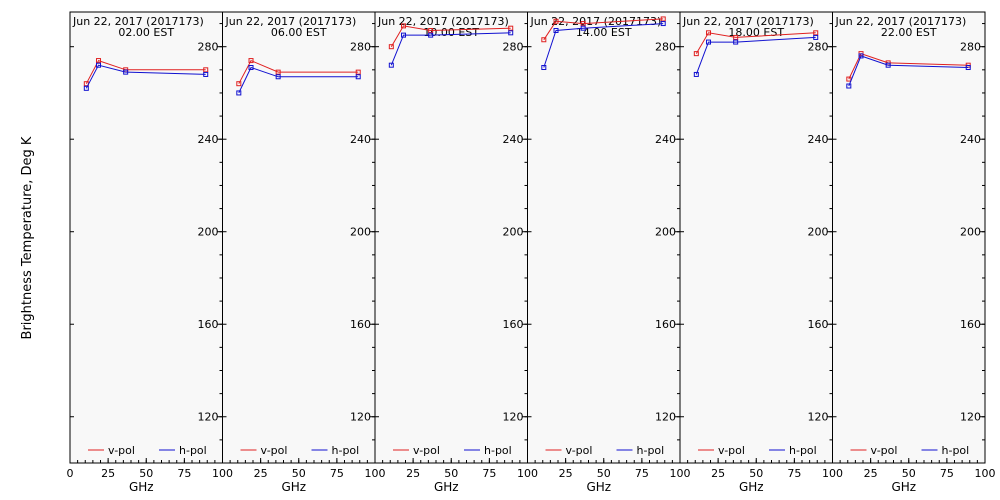  What do you see at coordinates (146, 32) in the screenshot?
I see `panel-title-time: 02.00 EST` at bounding box center [146, 32].